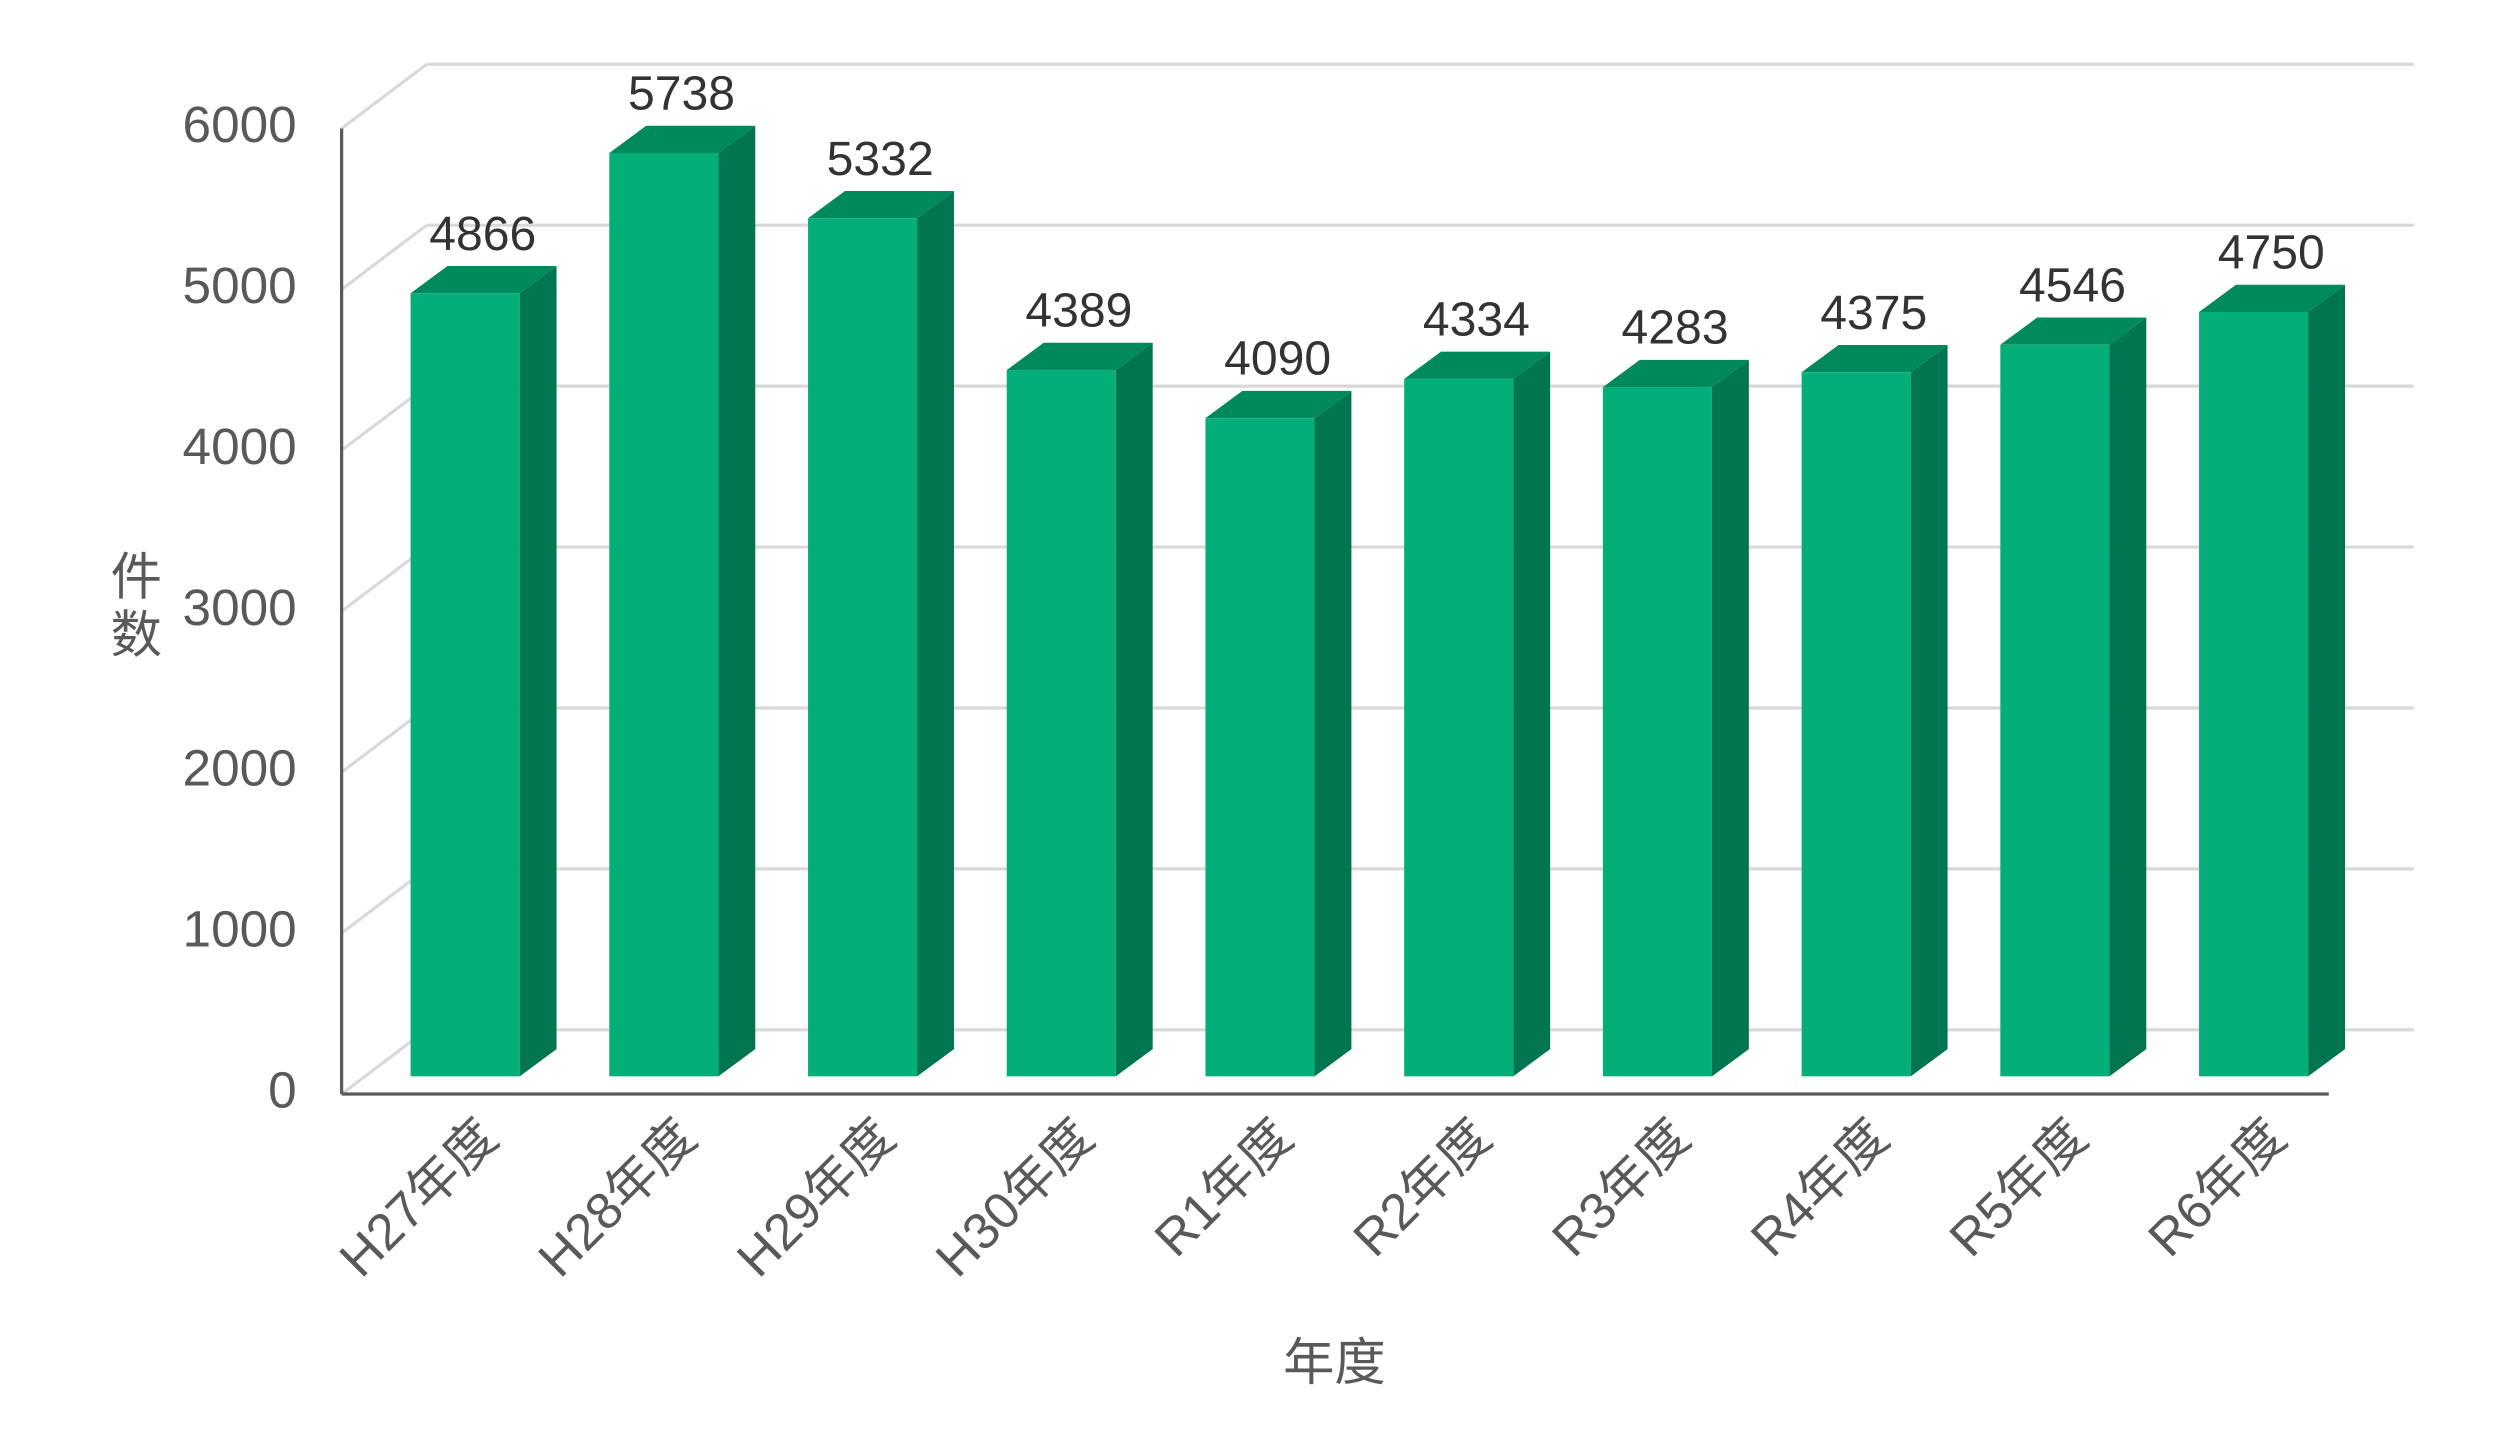 This screenshot has width=2494, height=1455. What do you see at coordinates (1620, 1187) in the screenshot?
I see `x-tick-label: R3年度` at bounding box center [1620, 1187].